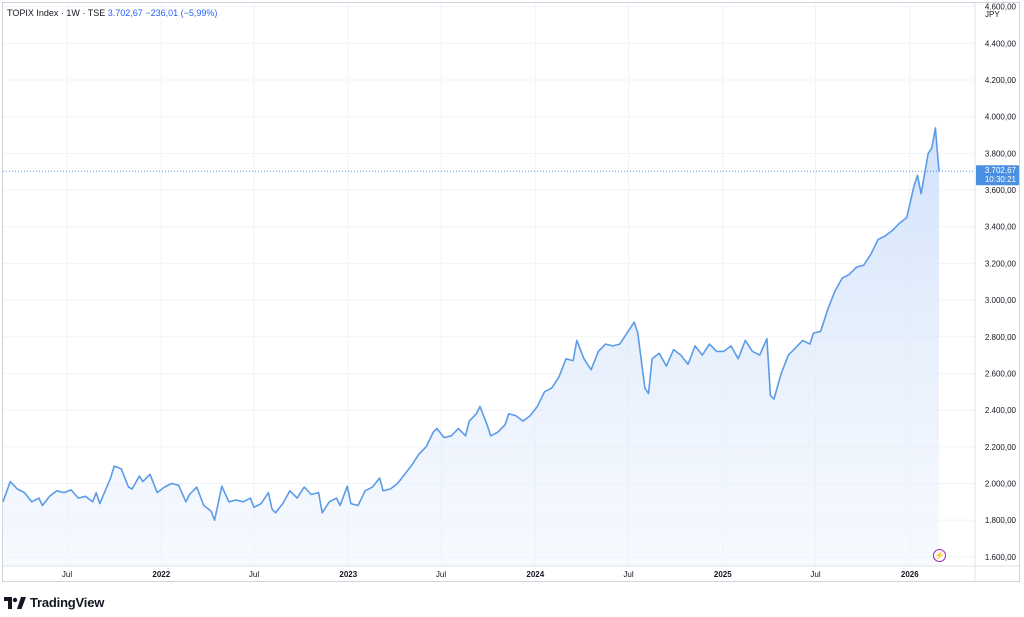 Image resolution: width=1024 pixels, height=617 pixels. I want to click on last-price: 3.702,67, so click(125, 13).